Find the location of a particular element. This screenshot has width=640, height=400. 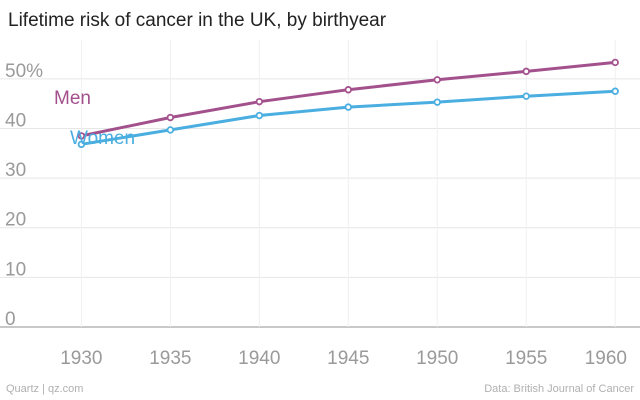

point-women-1960 is located at coordinates (615, 91).